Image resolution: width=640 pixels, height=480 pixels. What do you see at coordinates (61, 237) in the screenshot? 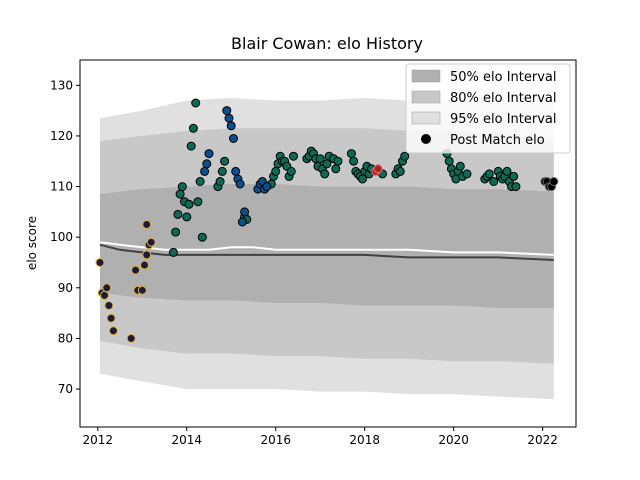
I see `y-tick-label: 100` at bounding box center [61, 237].